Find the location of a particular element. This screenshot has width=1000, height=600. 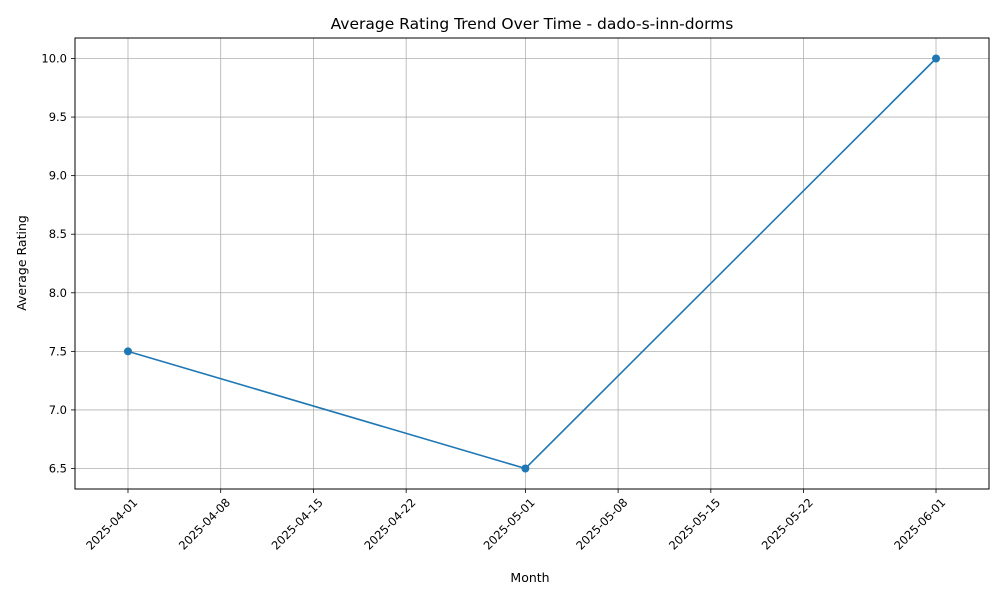

y-tick-label: 8.5 is located at coordinates (58, 234).